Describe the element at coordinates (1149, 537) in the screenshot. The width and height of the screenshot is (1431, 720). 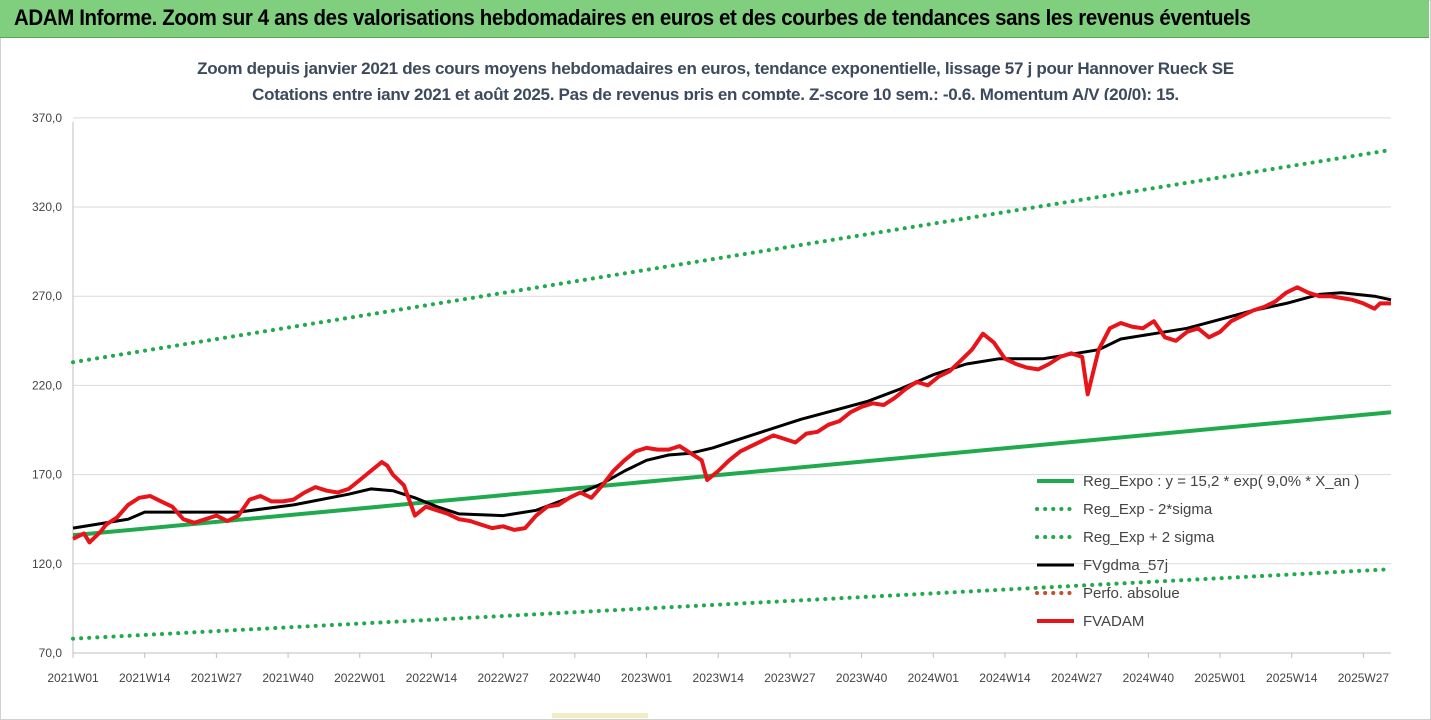
I see `legend-label: Reg_Exp + 2 sigma` at that location.